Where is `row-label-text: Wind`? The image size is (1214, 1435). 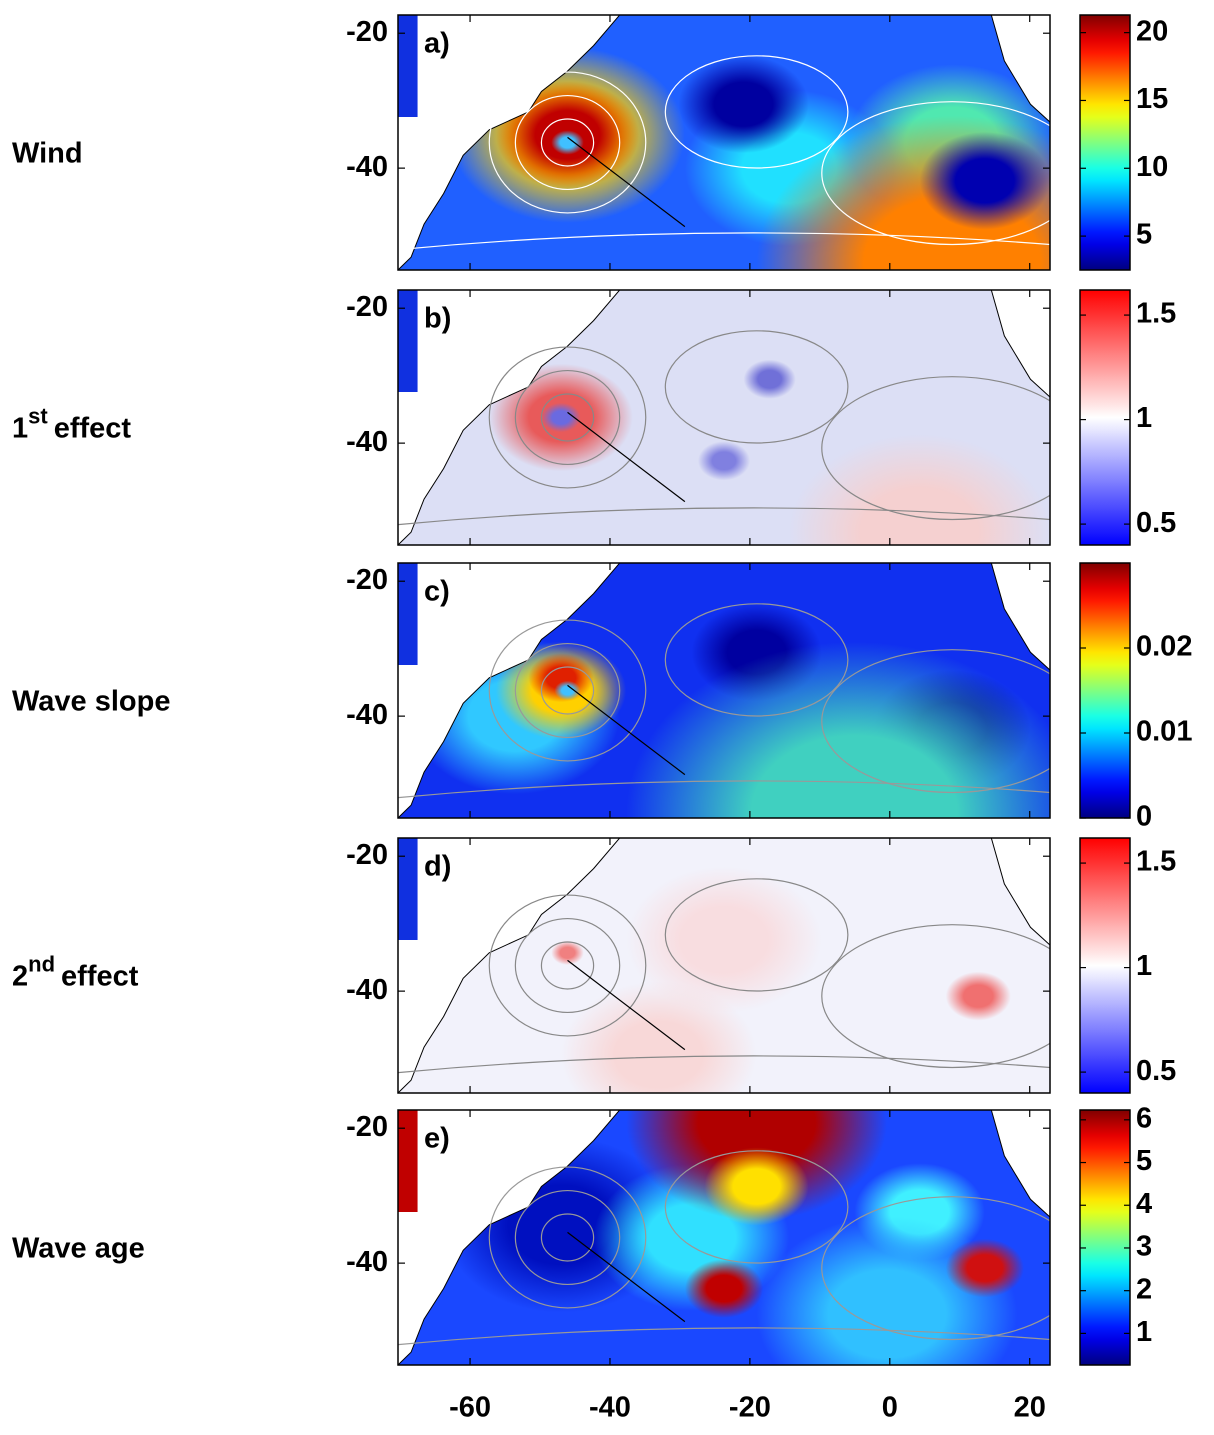
row-label-text: Wind is located at coordinates (47, 153).